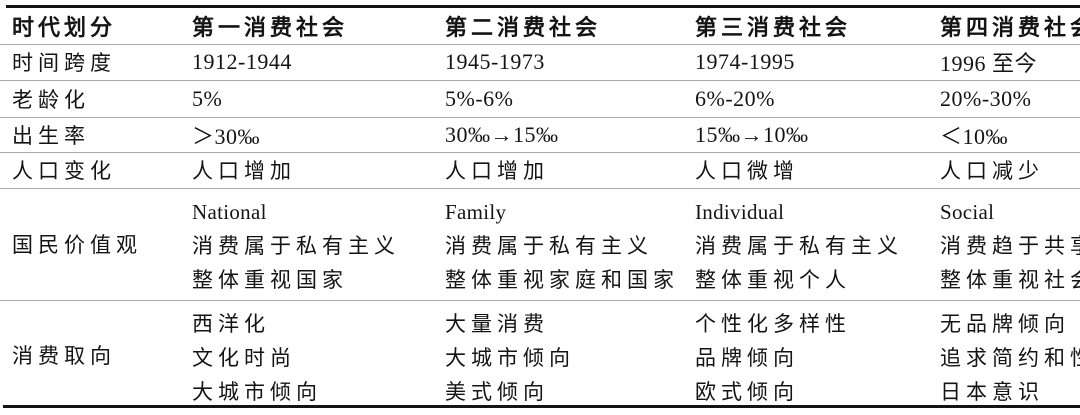 The image size is (1080, 415). I want to click on row-label-aging: 老龄化, so click(51, 99).